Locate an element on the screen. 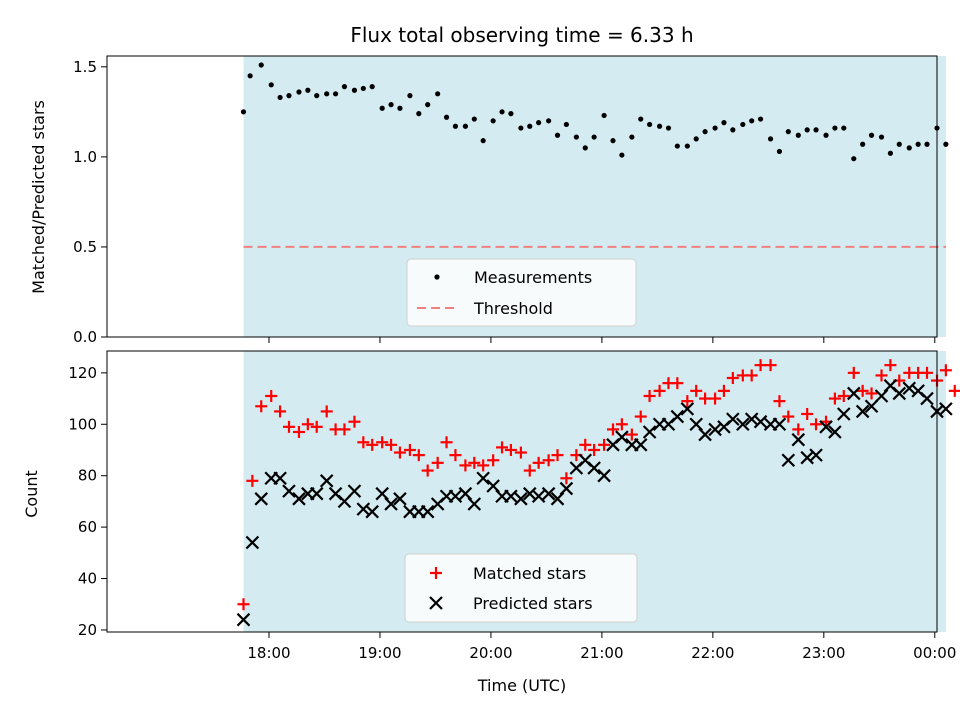 The image size is (960, 720). measurements-legend-label: Measurements is located at coordinates (533, 277).